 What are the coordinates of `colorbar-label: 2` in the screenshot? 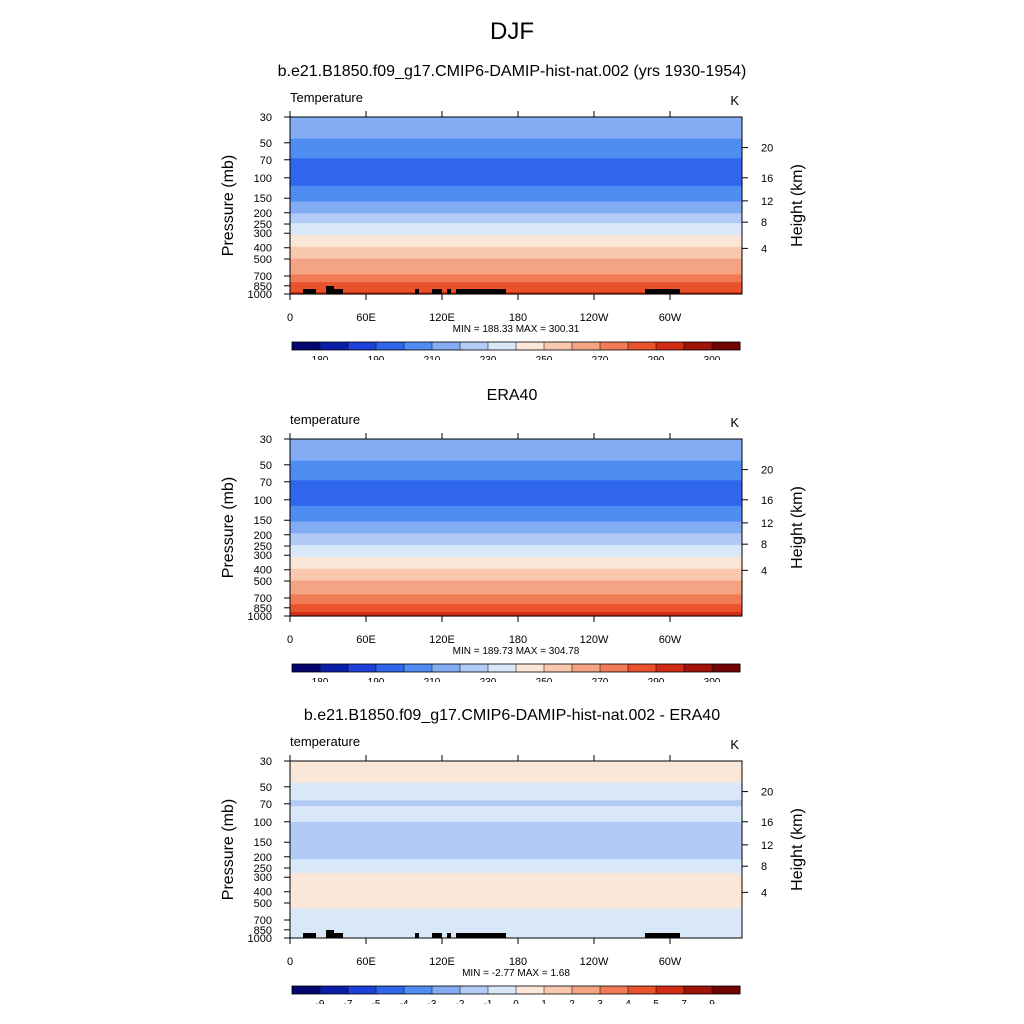 It's located at (572, 1001).